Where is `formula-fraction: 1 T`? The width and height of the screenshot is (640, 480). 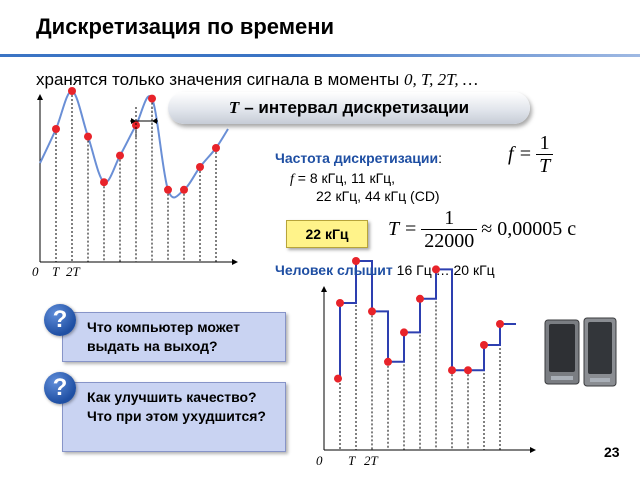 formula-fraction: 1 T is located at coordinates (545, 154).